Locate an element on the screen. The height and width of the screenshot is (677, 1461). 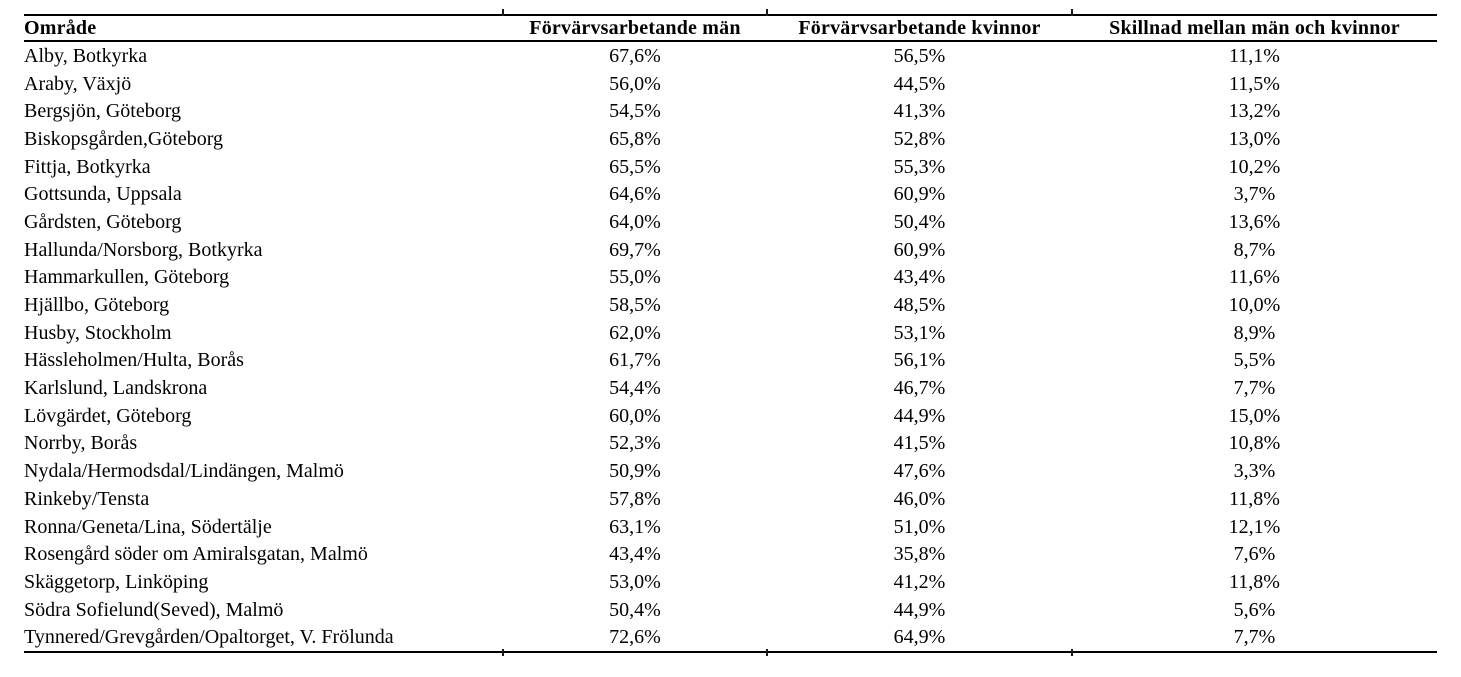
column-header-employed-men: Förvärvsarbetande män is located at coordinates (635, 28).